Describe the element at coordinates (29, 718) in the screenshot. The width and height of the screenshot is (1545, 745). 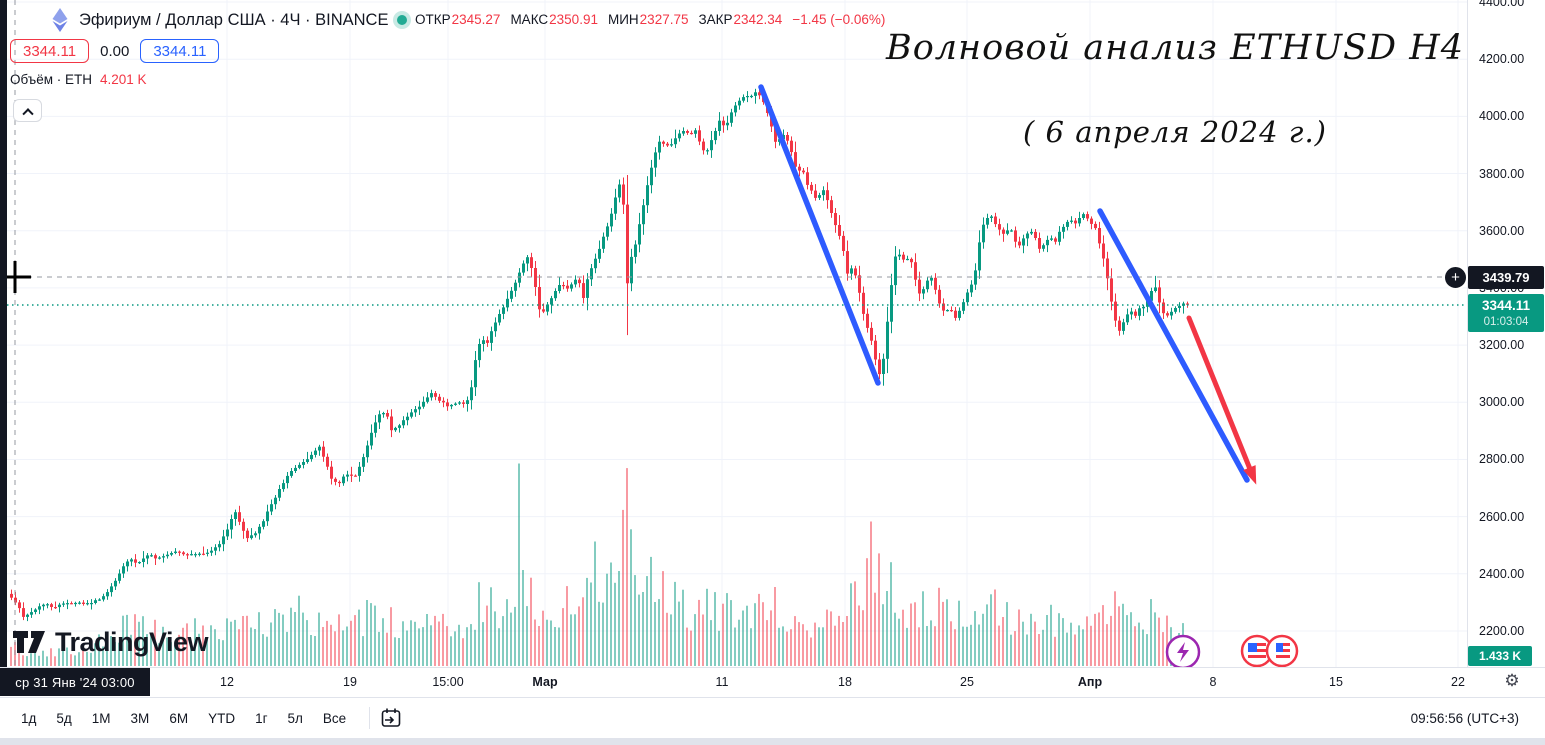
I see `range-button-1д: 1д` at that location.